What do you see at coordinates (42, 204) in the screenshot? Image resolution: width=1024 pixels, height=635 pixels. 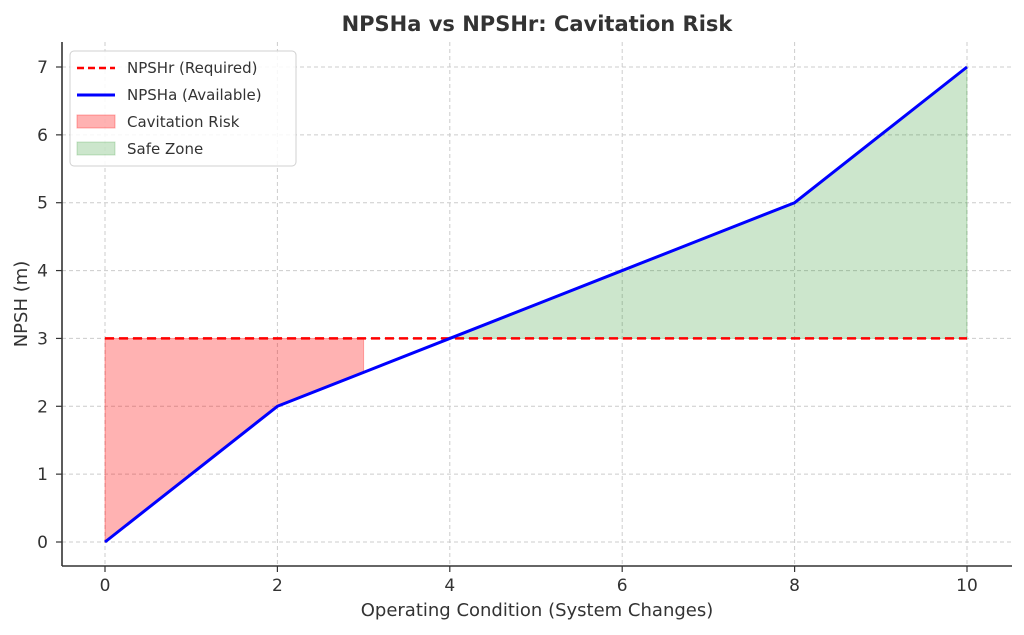 I see `y-tick-label: 5` at bounding box center [42, 204].